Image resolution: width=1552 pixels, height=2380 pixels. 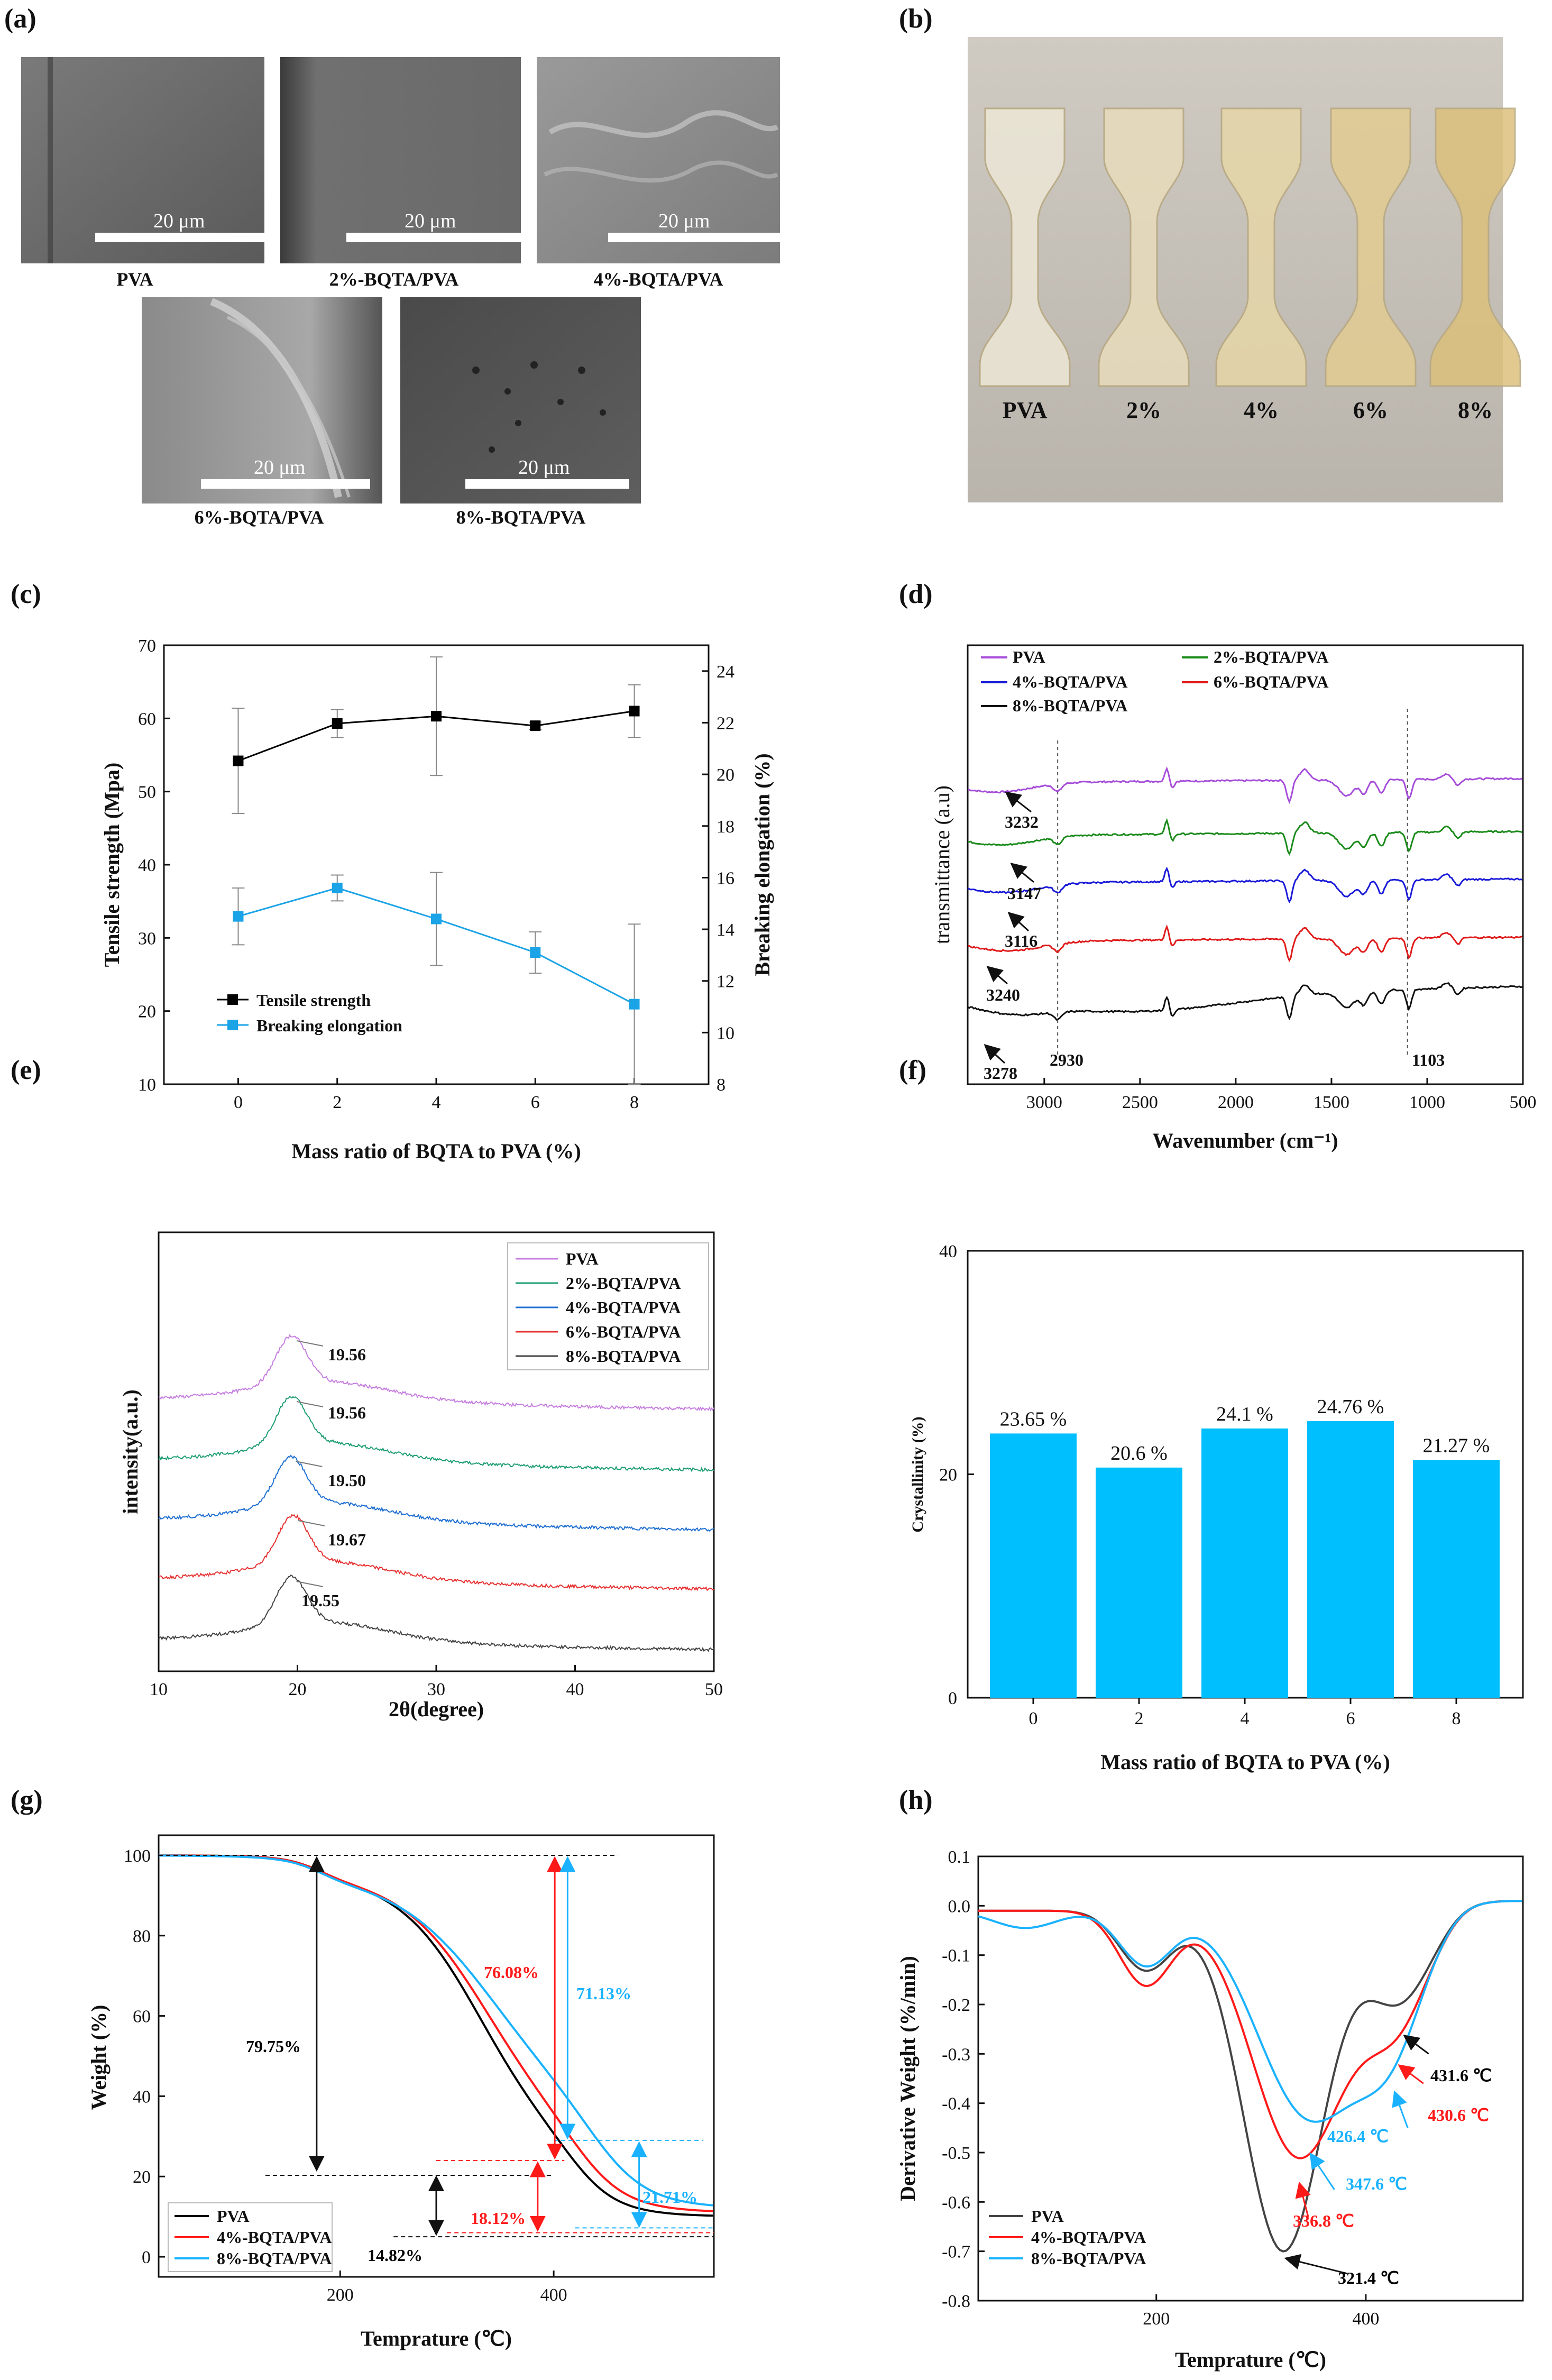 What do you see at coordinates (1024, 893) in the screenshot?
I see `peak-annotation: 3147` at bounding box center [1024, 893].